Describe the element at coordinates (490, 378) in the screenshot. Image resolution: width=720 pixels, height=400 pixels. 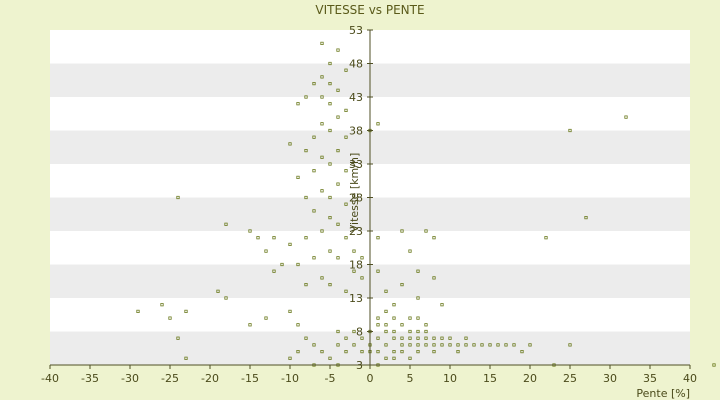
I see `x-tick-label: 15` at that location.